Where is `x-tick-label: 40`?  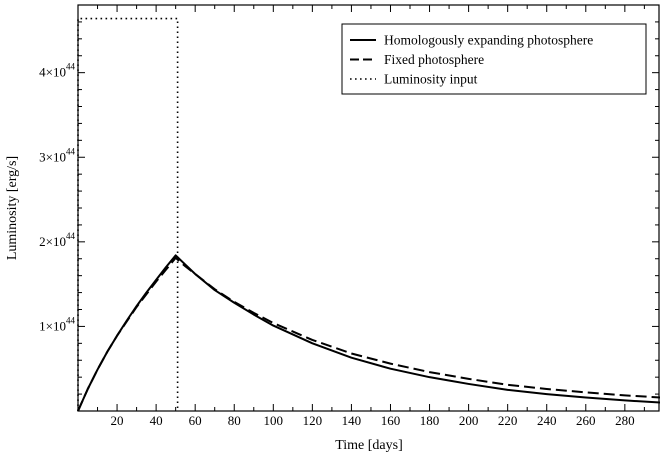 x-tick-label: 40 is located at coordinates (156, 420).